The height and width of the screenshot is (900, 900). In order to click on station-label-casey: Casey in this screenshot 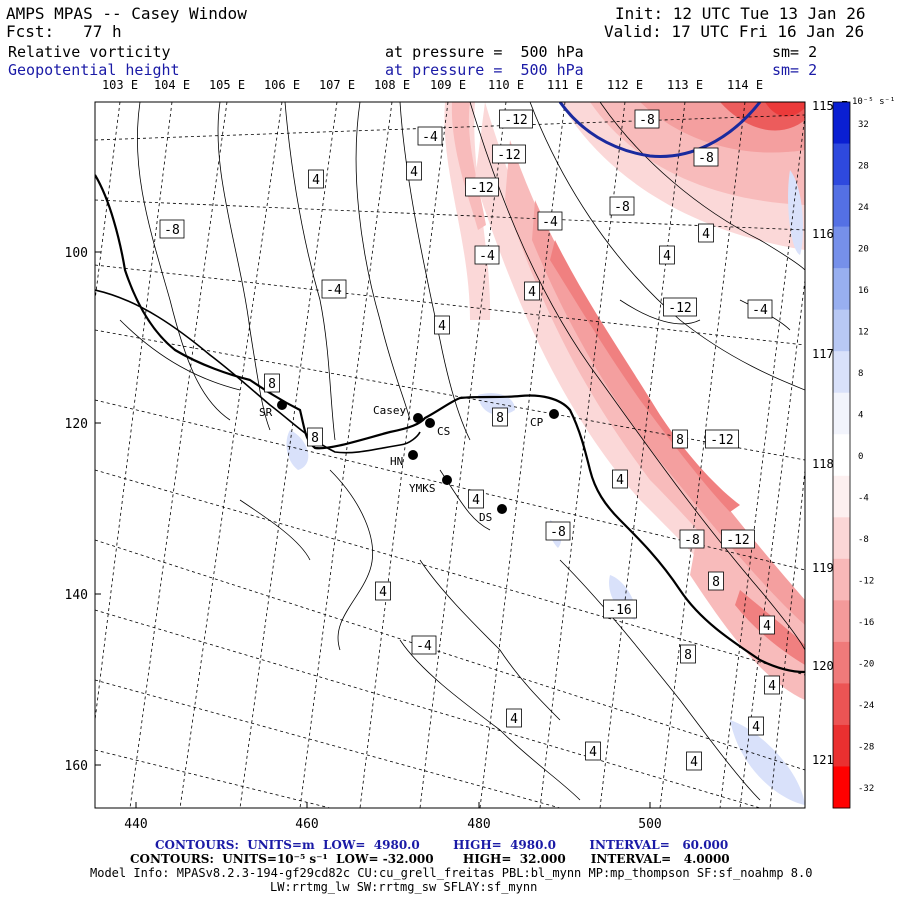, I will do `click(389, 410)`.